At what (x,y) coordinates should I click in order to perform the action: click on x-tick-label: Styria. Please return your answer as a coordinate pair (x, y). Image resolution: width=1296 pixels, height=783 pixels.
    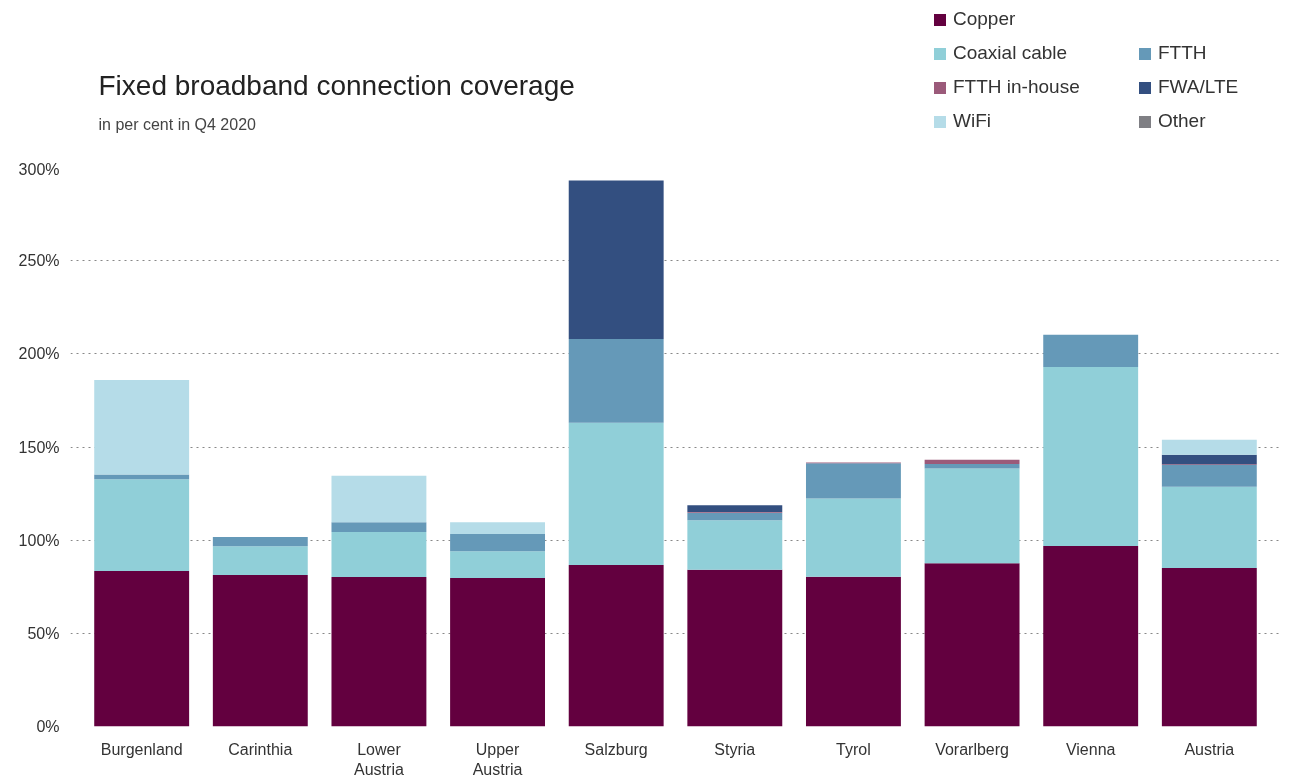
    Looking at the image, I should click on (735, 749).